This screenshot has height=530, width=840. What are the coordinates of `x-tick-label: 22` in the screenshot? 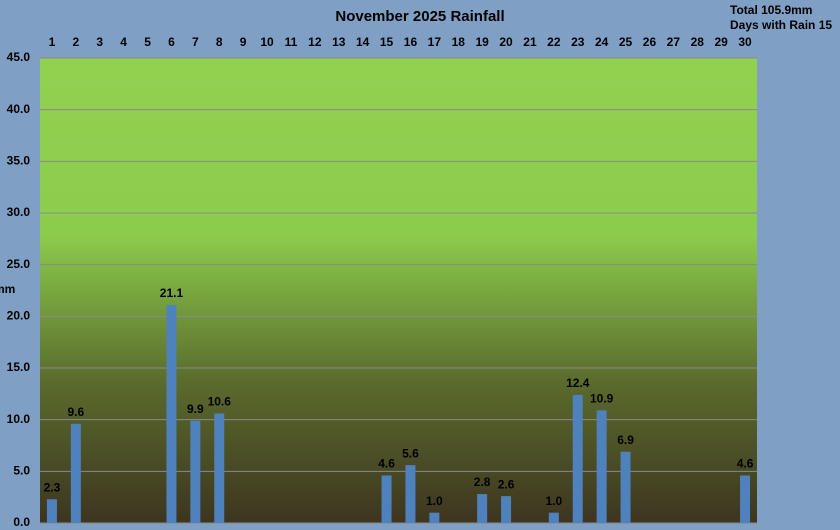 It's located at (554, 42).